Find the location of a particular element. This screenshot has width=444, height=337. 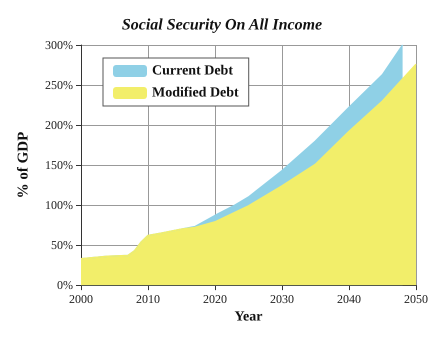

x-axis-title: Year is located at coordinates (248, 317).